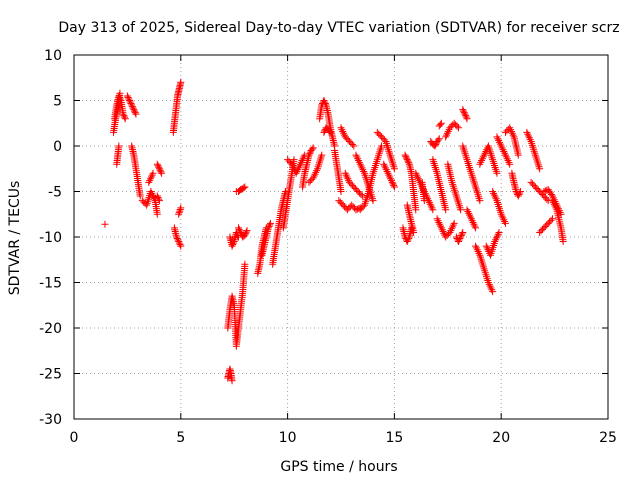 The height and width of the screenshot is (480, 640). What do you see at coordinates (74, 438) in the screenshot?
I see `x-tick-label: 0` at bounding box center [74, 438].